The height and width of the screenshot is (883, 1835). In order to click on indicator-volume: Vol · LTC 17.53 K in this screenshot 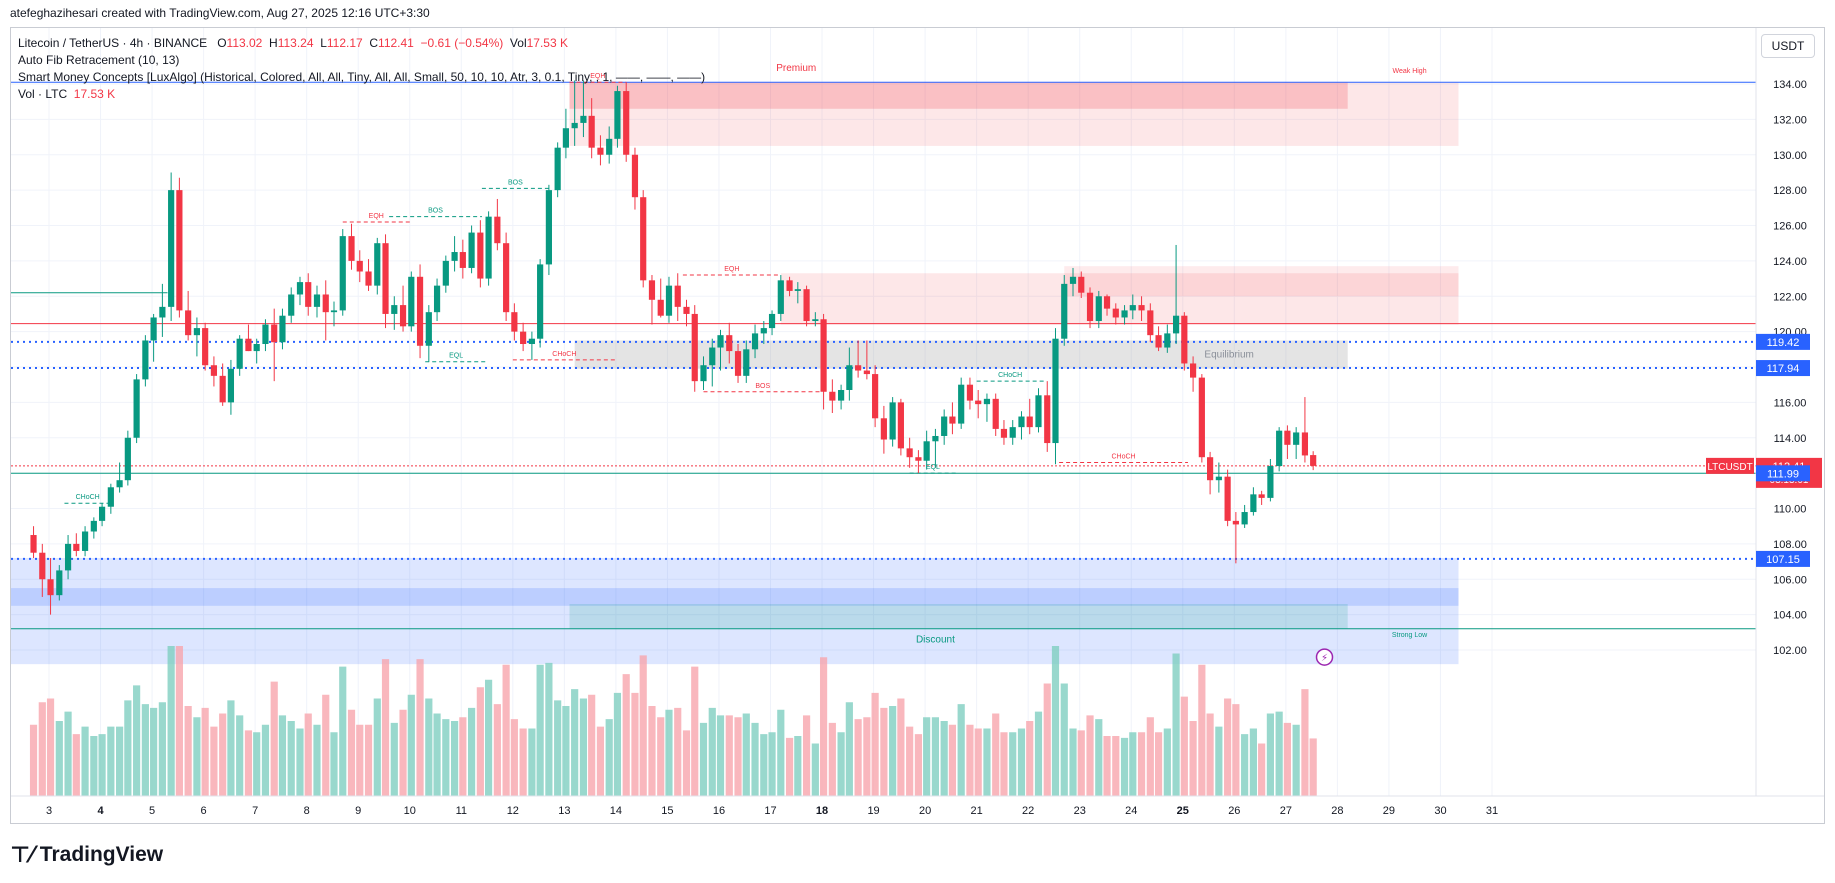, I will do `click(361, 94)`.